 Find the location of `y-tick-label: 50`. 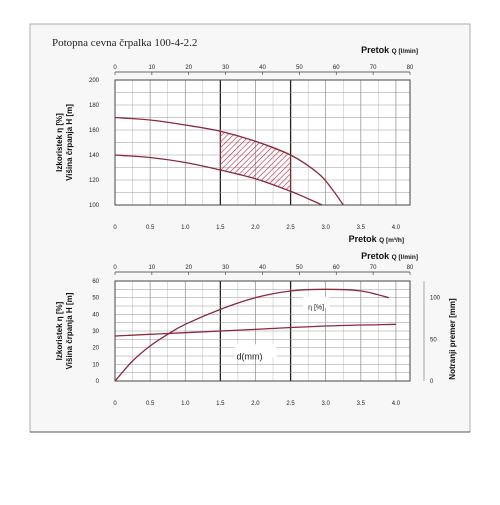

y-tick-label: 50 is located at coordinates (95, 299).